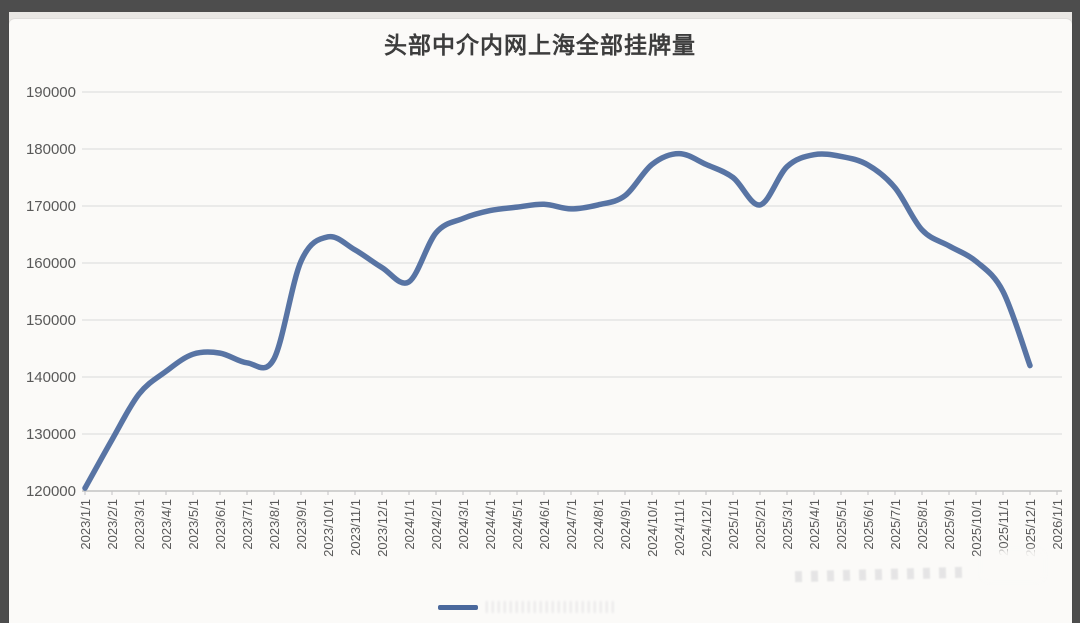  What do you see at coordinates (51, 263) in the screenshot?
I see `y-tick-label: 160000` at bounding box center [51, 263].